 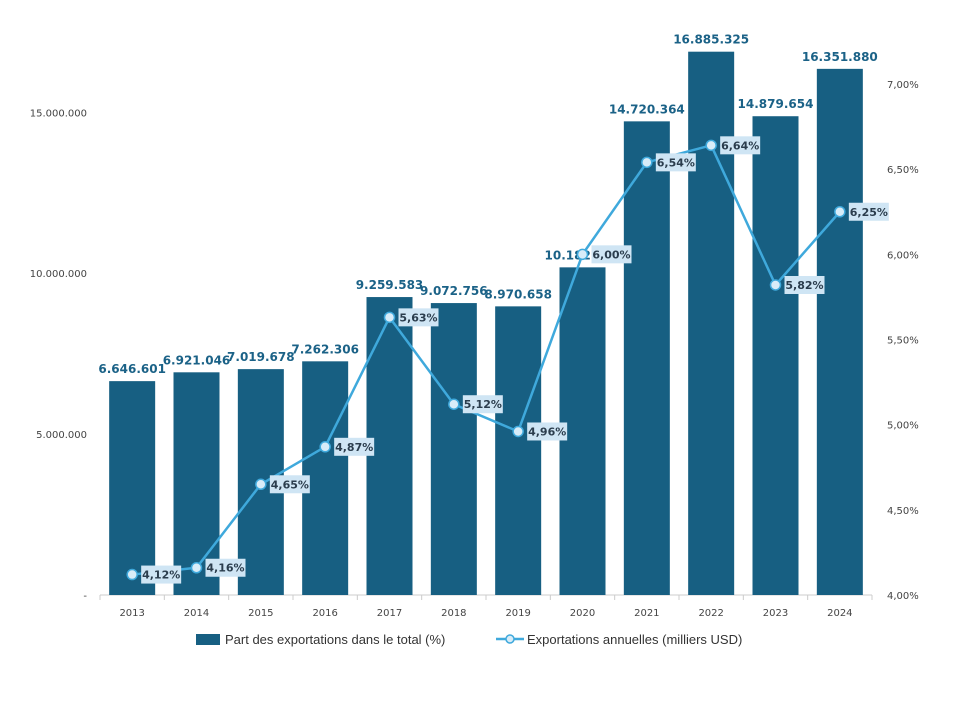 I want to click on line-data-label: 5,12%, so click(x=483, y=404).